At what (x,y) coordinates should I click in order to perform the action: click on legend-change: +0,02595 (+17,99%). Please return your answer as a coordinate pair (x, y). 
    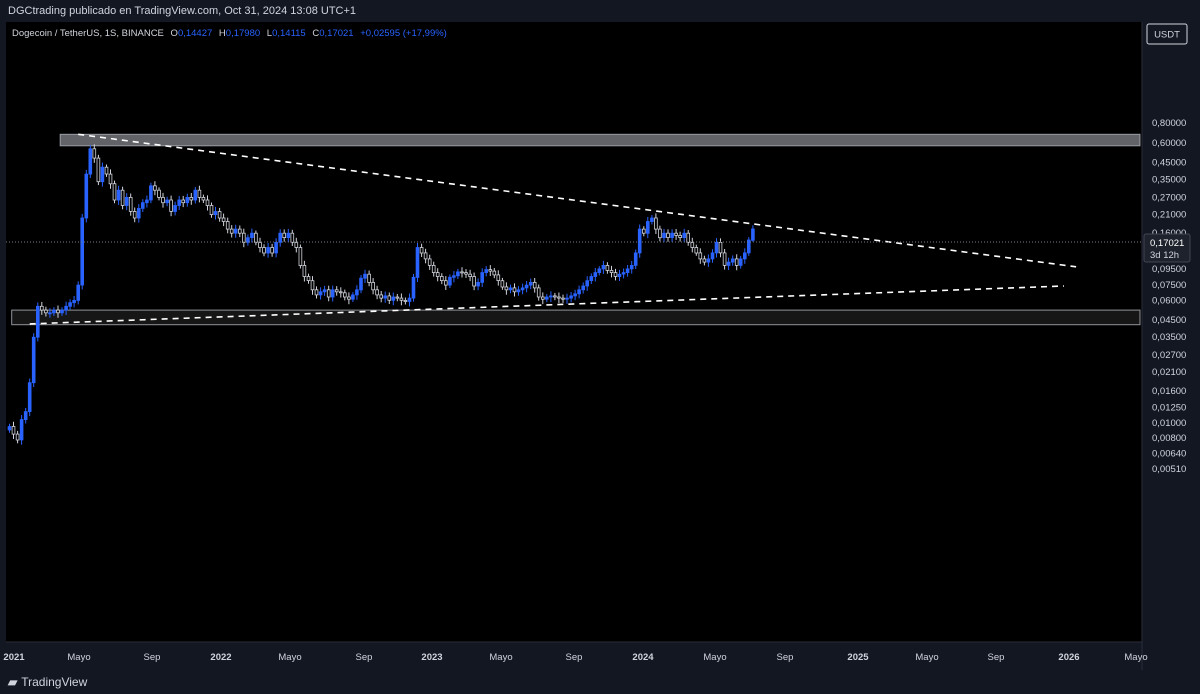
    Looking at the image, I should click on (403, 33).